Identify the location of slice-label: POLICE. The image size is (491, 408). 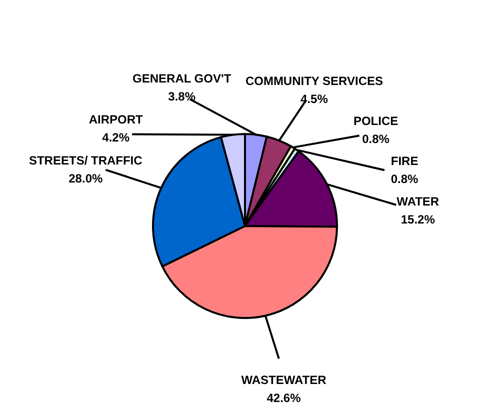
(375, 121).